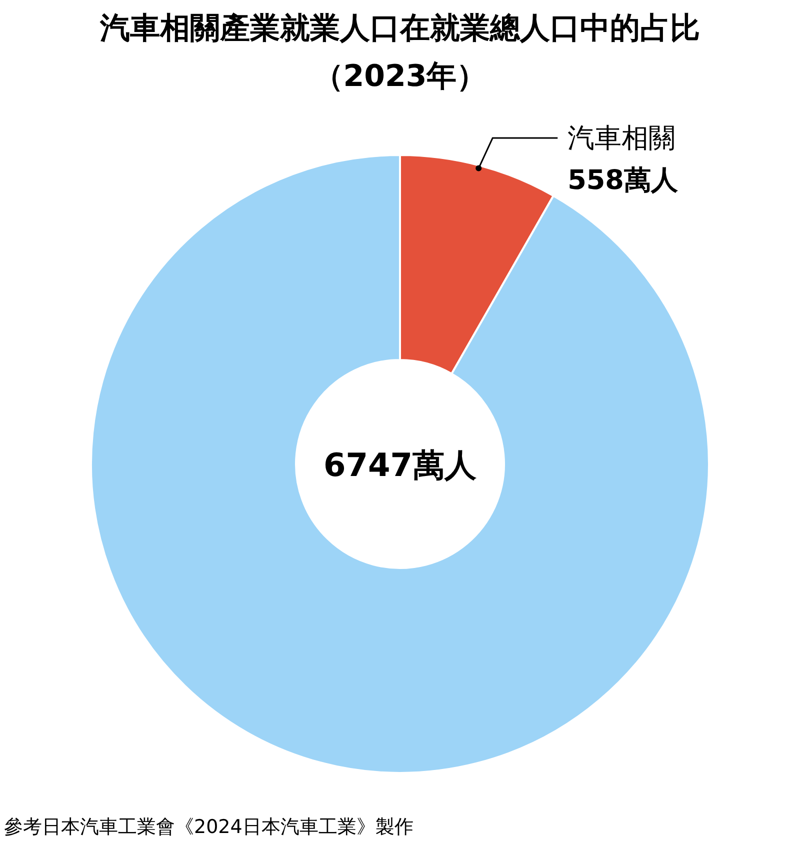  I want to click on chart-subtitle: （2023年）, so click(400, 76).